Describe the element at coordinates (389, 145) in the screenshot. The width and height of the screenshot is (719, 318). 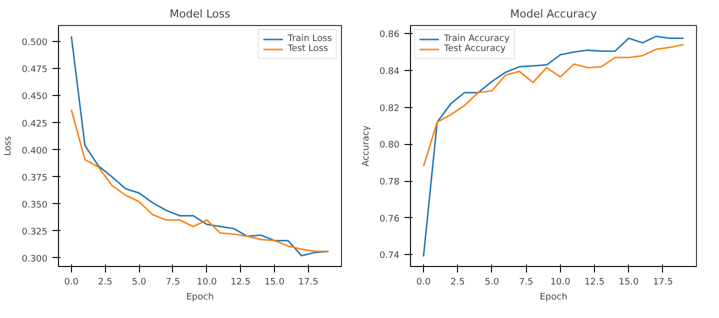
I see `y-tick-label: 0.80` at that location.